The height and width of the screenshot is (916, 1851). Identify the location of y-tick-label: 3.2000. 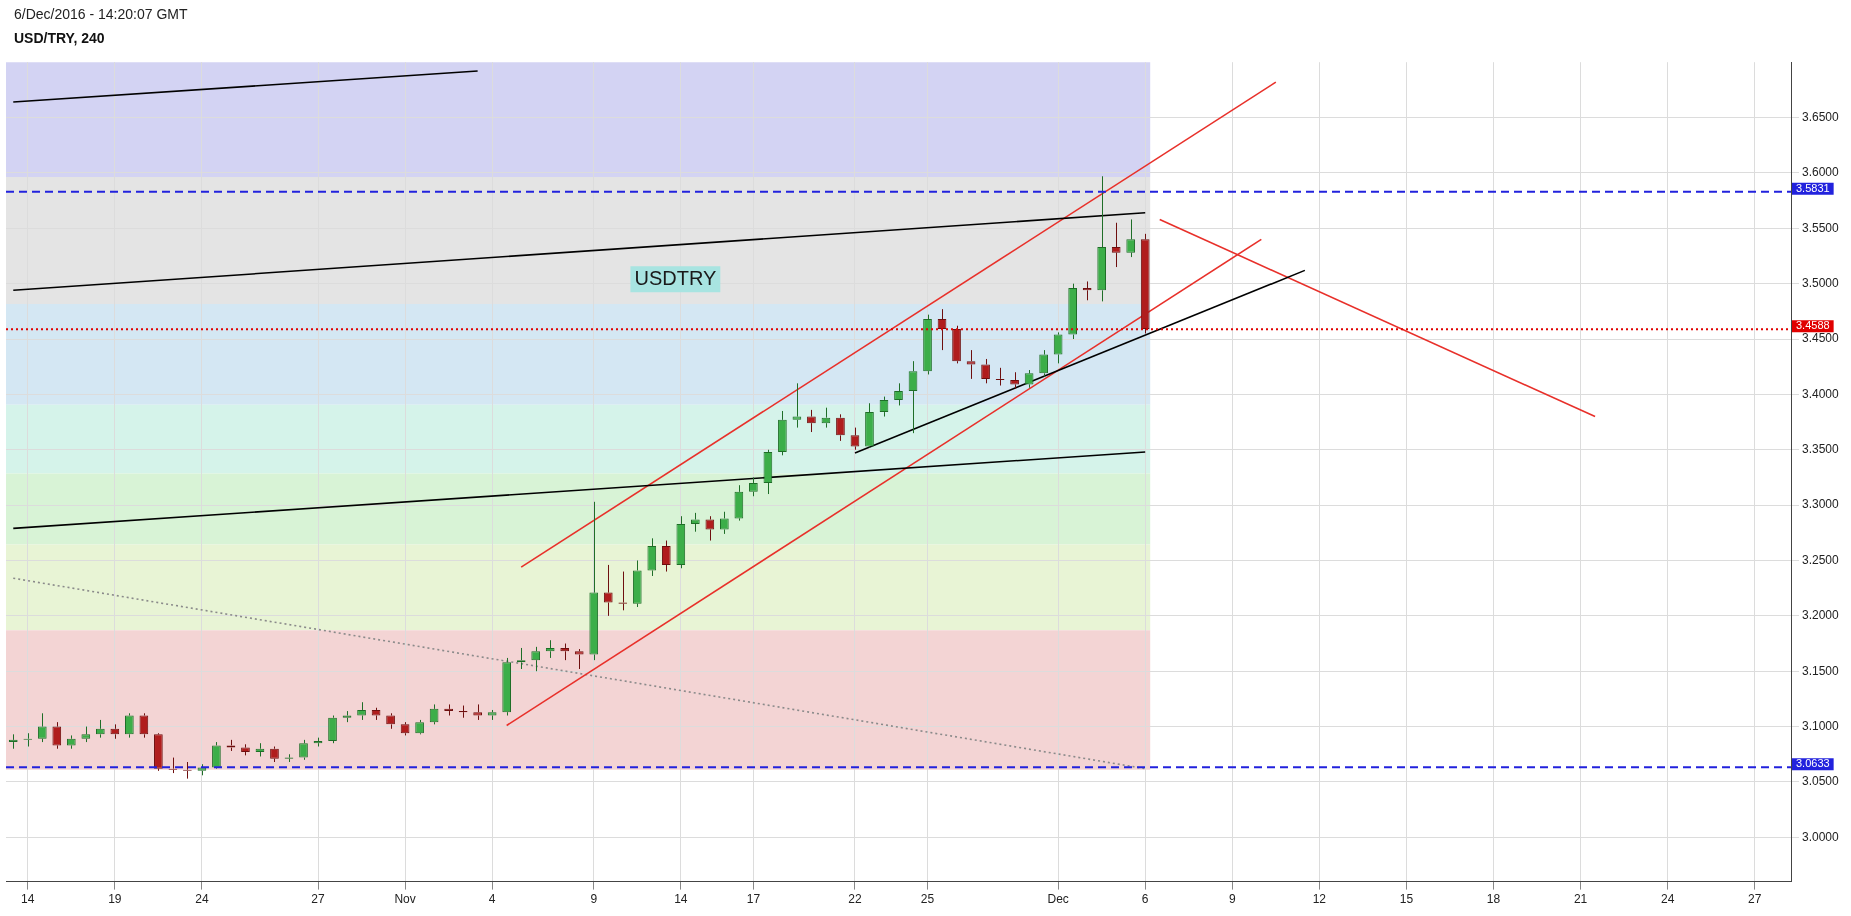
(1821, 615).